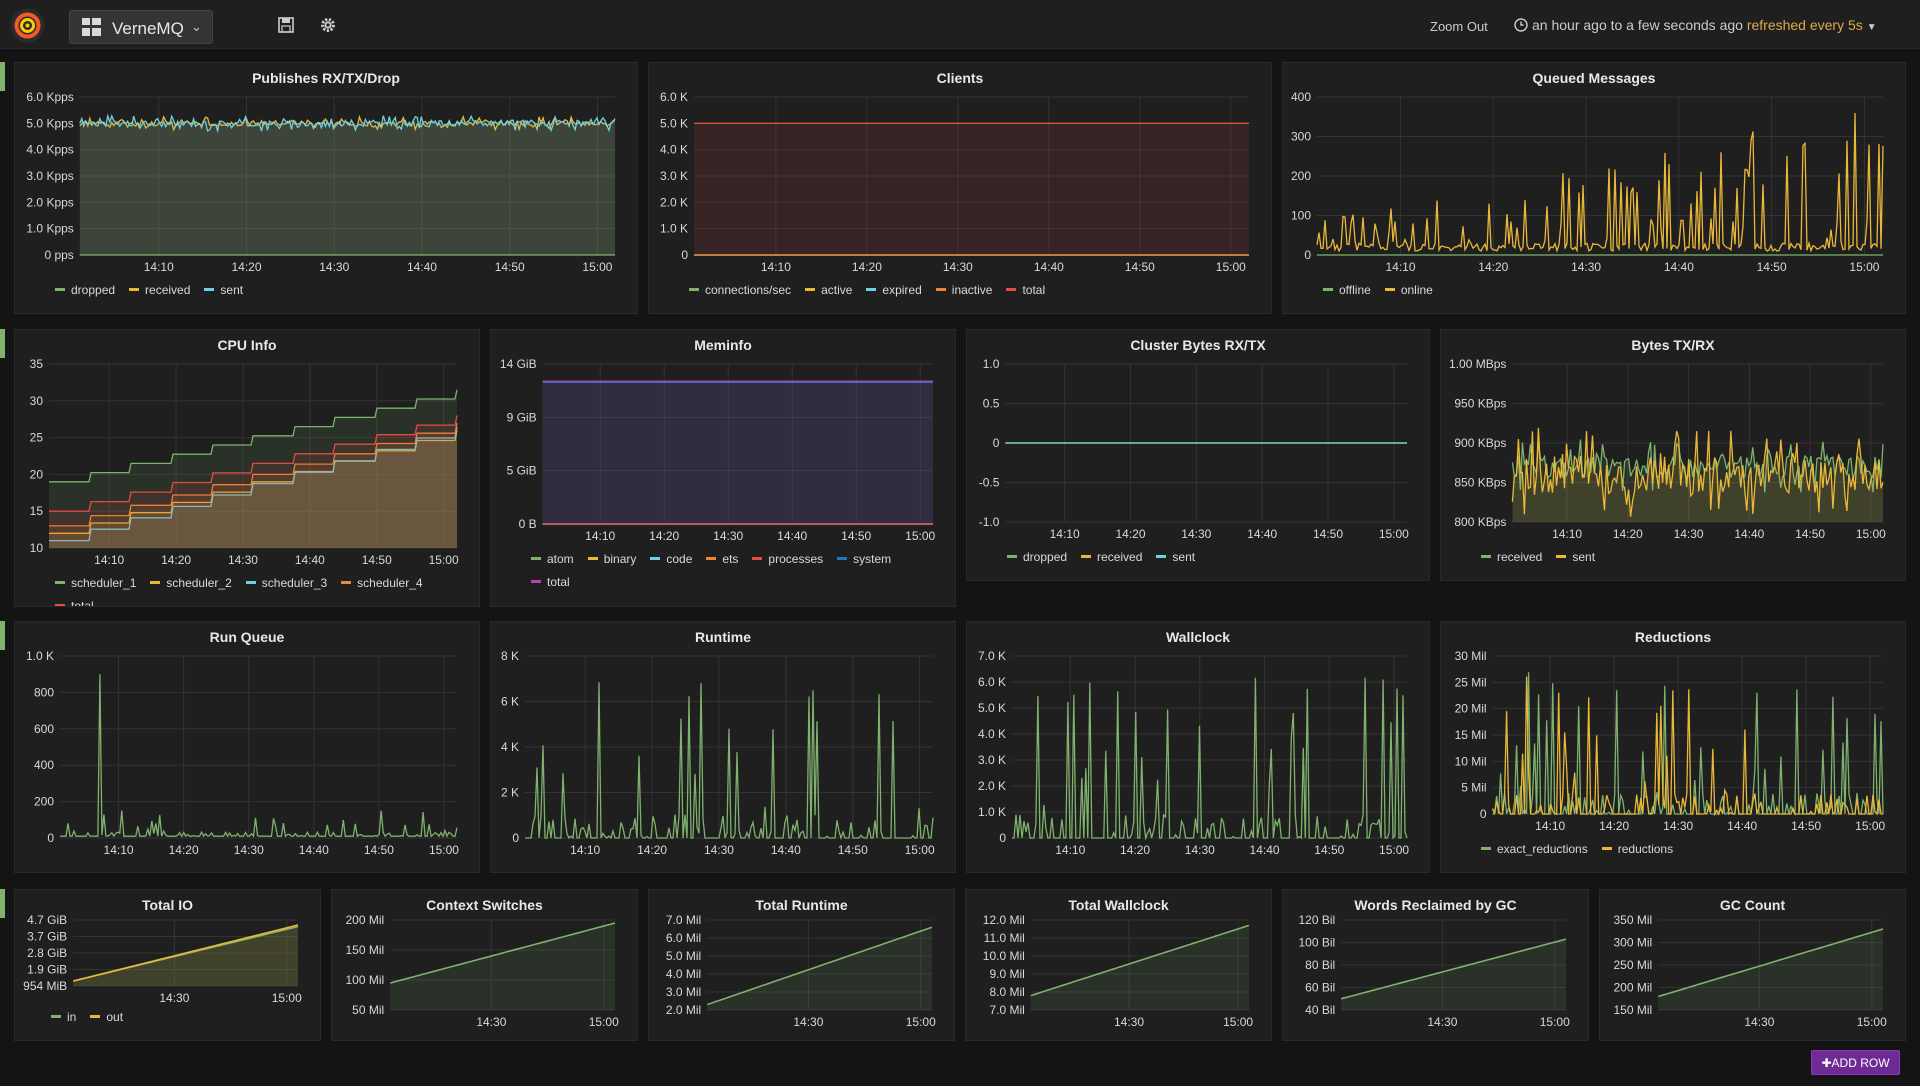 This screenshot has width=1920, height=1086. I want to click on legend-item-online: online, so click(1408, 290).